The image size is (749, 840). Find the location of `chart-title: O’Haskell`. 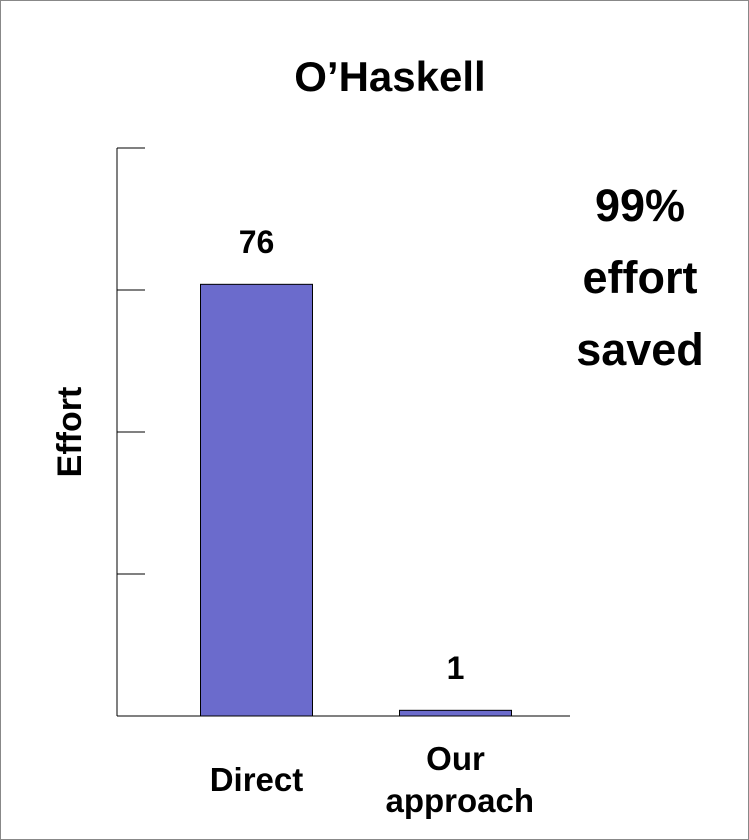

chart-title: O’Haskell is located at coordinates (389, 76).